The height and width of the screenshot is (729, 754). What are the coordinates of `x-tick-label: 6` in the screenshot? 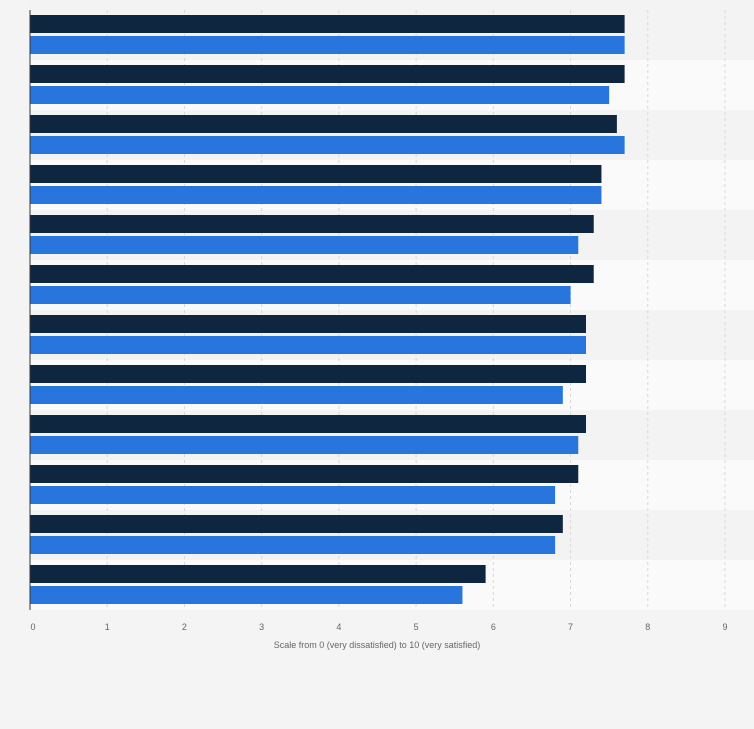 It's located at (493, 627).